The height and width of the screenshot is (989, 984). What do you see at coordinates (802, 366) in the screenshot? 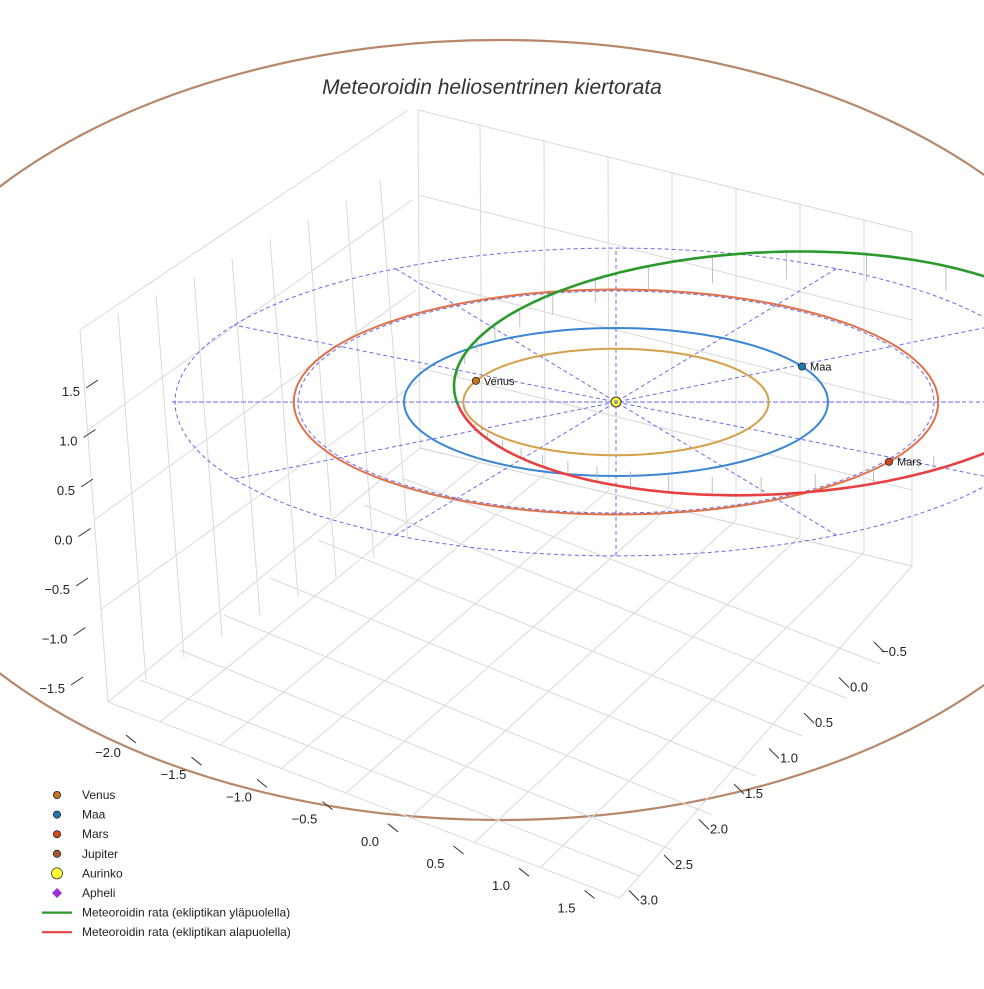
I see `marker-maa` at bounding box center [802, 366].